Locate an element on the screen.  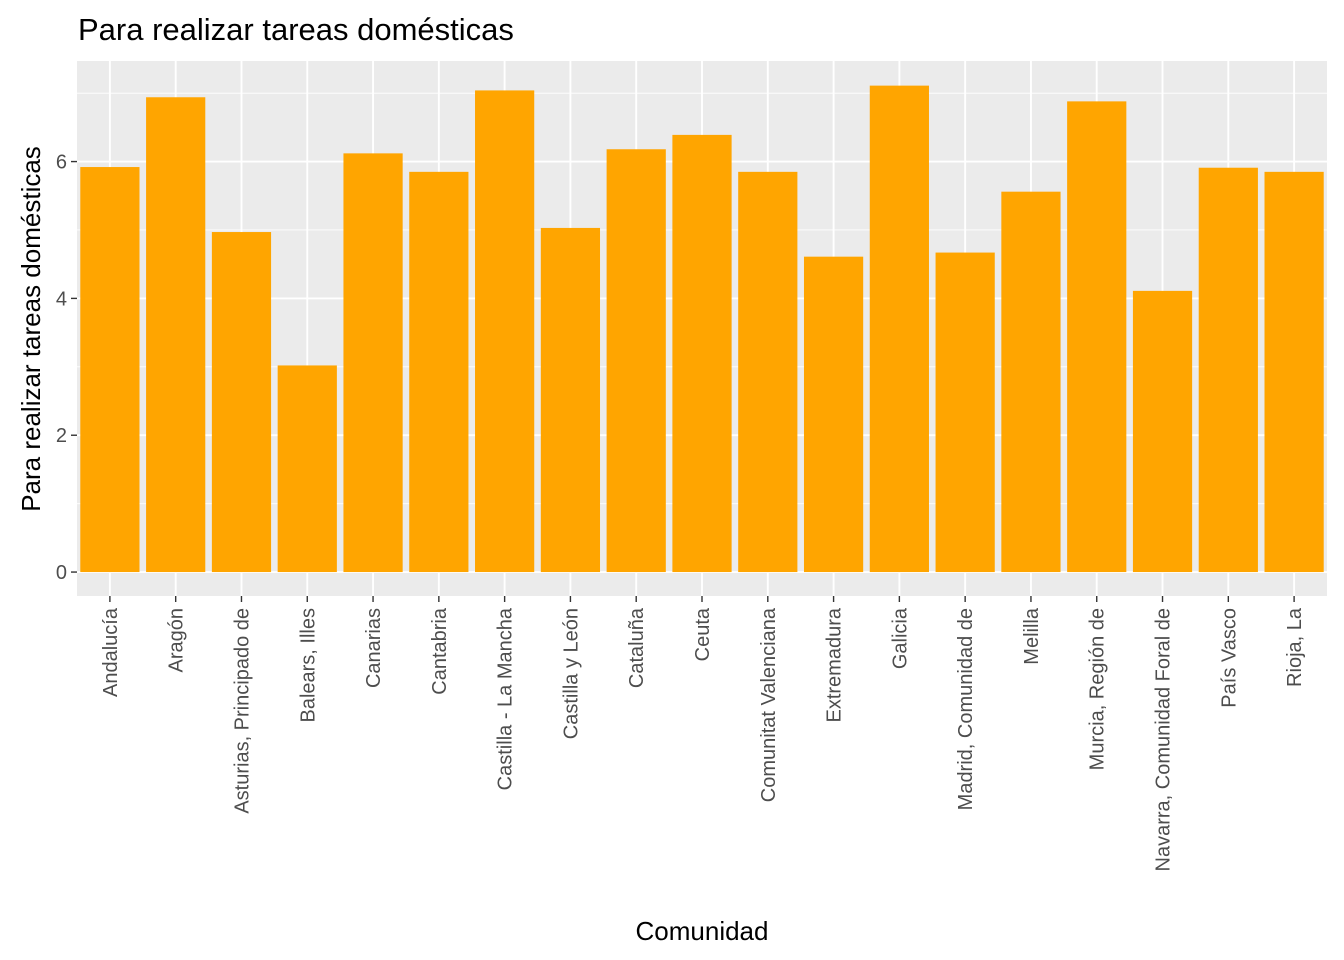
y-axis-title: Para realizar tareas domésticas is located at coordinates (31, 329).